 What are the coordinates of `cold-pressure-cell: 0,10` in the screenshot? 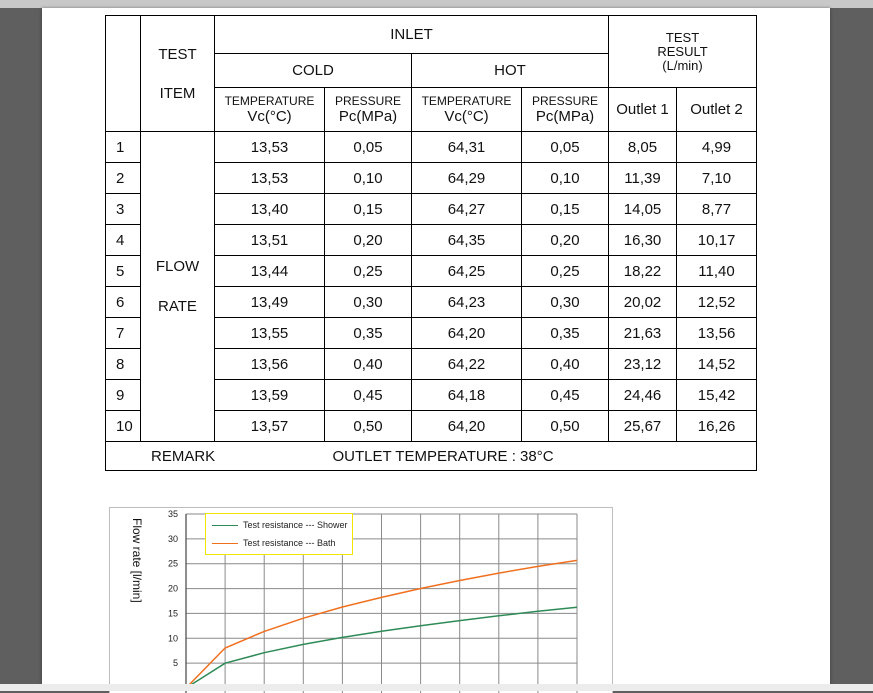 It's located at (368, 178).